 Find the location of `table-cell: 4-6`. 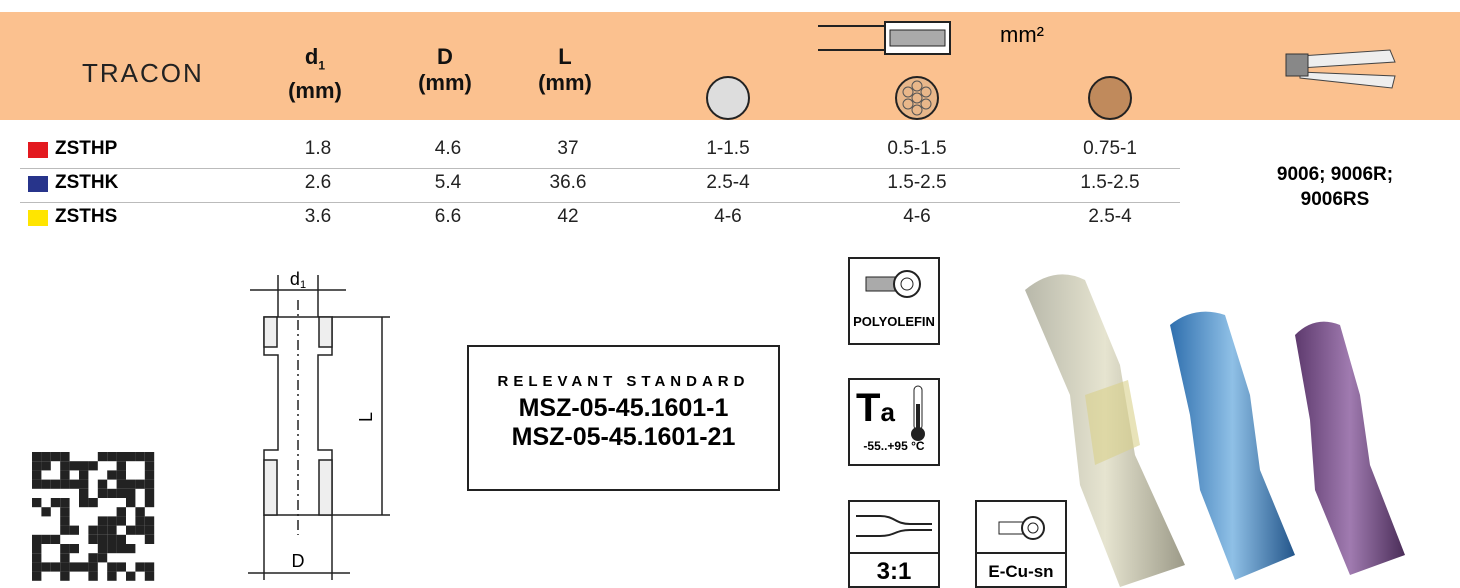

table-cell: 4-6 is located at coordinates (917, 216).